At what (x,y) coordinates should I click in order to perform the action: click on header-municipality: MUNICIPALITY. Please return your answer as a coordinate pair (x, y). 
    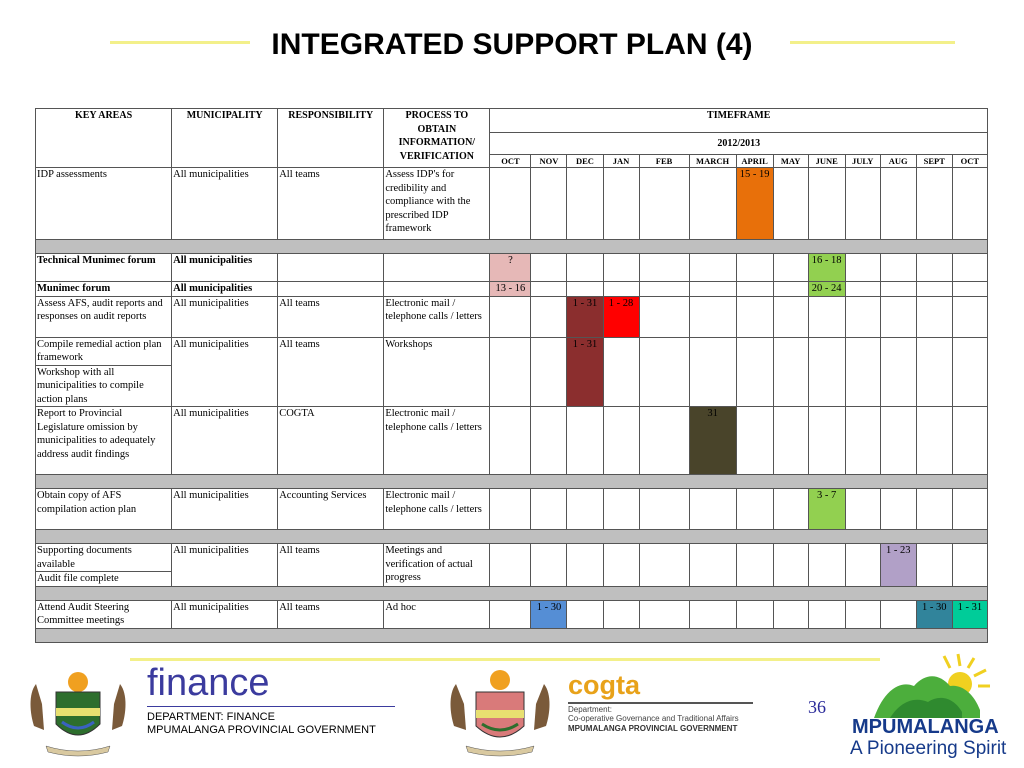
    Looking at the image, I should click on (225, 138).